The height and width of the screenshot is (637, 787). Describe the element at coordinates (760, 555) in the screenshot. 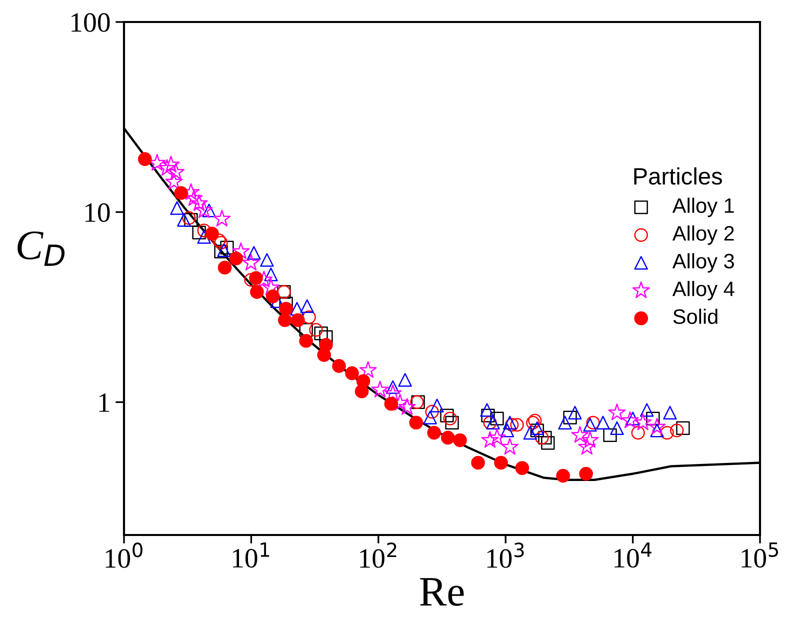

I see `x-tick-label: 10$^{5}$` at that location.